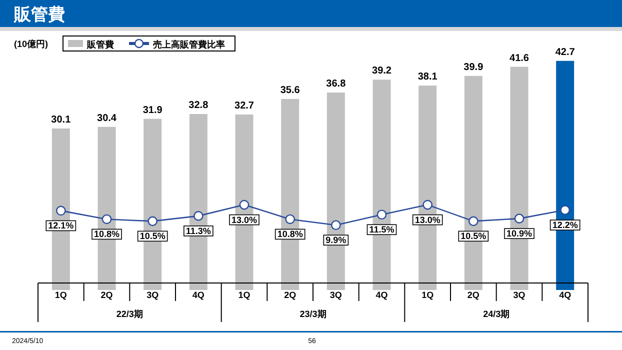 Image resolution: width=622 pixels, height=350 pixels. I want to click on data-label: 12.2%, so click(565, 225).